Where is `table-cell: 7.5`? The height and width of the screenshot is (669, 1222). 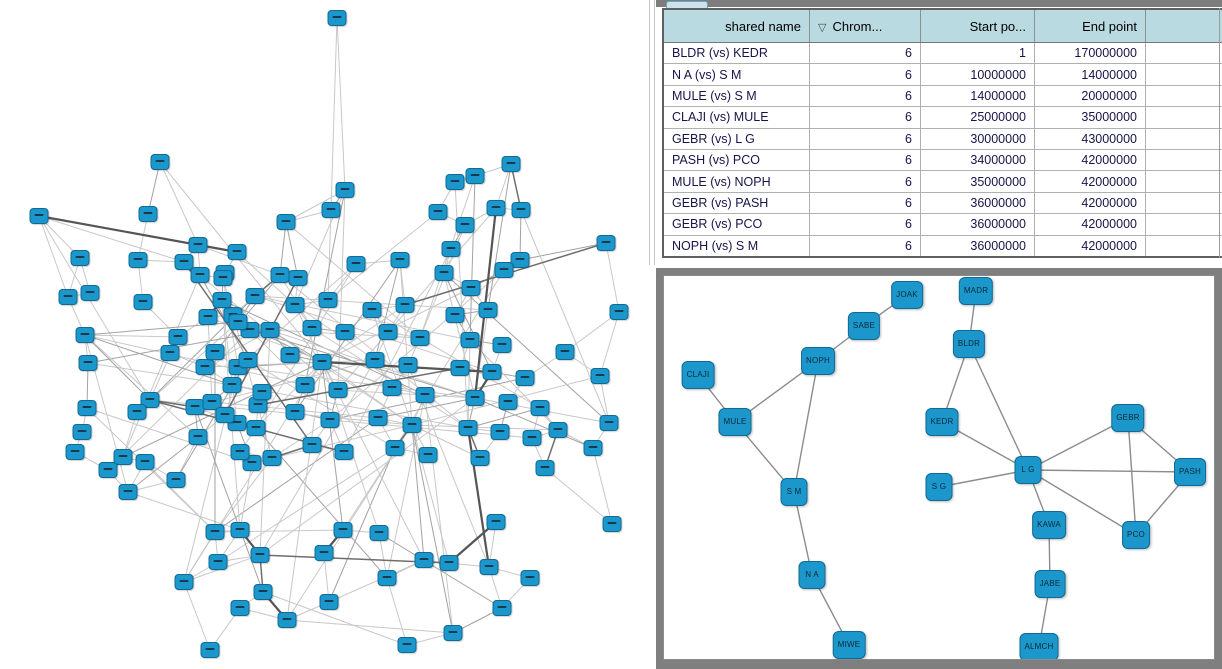 table-cell: 7.5 is located at coordinates (1183, 96).